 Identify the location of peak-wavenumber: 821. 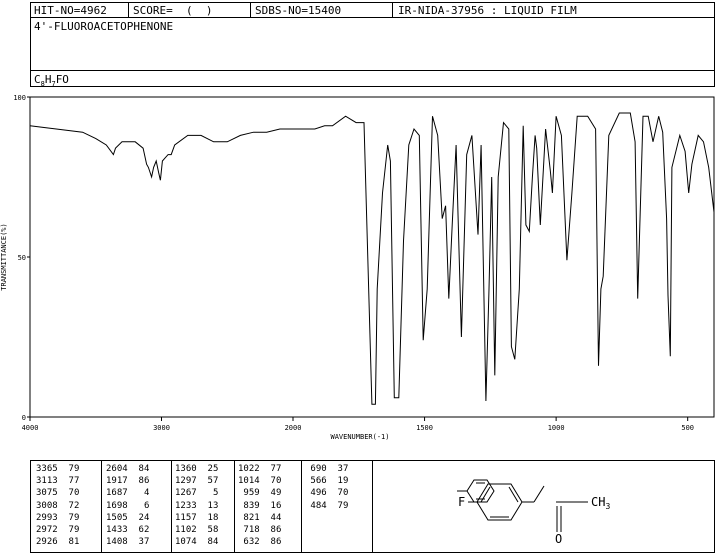
(249, 517).